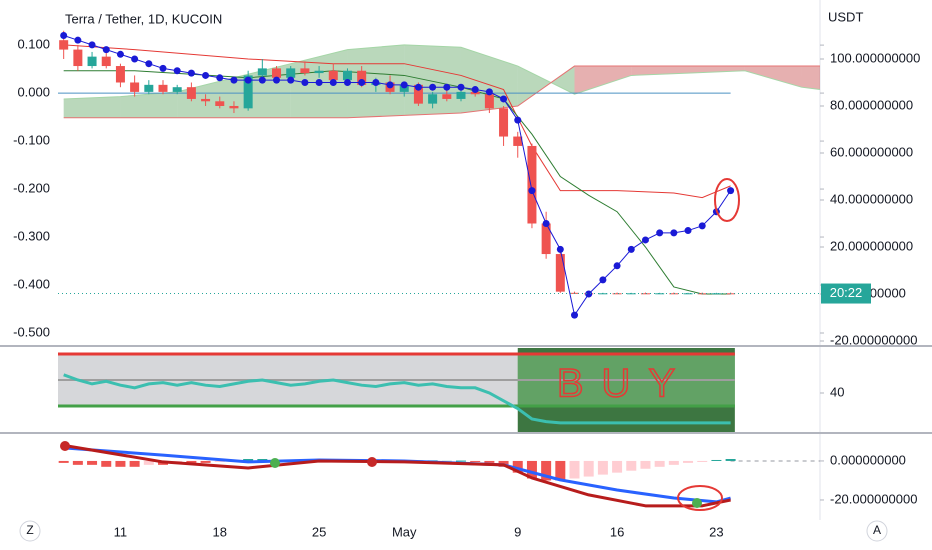 The height and width of the screenshot is (550, 932). What do you see at coordinates (31, 140) in the screenshot?
I see `y-tick-label: -0.100` at bounding box center [31, 140].